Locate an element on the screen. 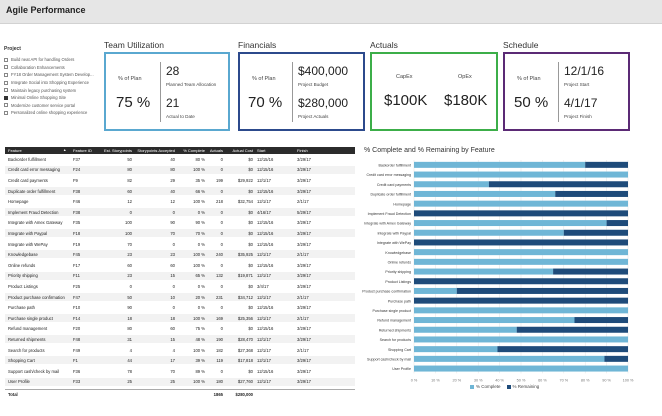 The image size is (662, 416). table-cell: $27,760 is located at coordinates (245, 382).